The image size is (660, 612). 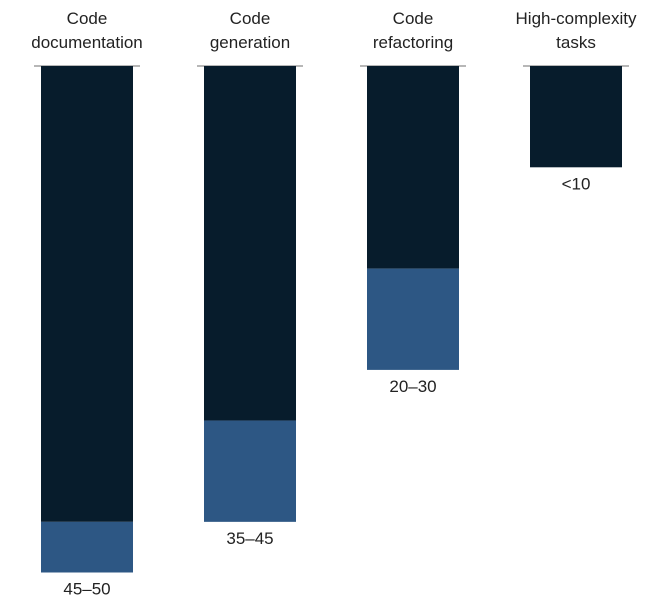 I want to click on category-label-line: refactoring, so click(x=413, y=42).